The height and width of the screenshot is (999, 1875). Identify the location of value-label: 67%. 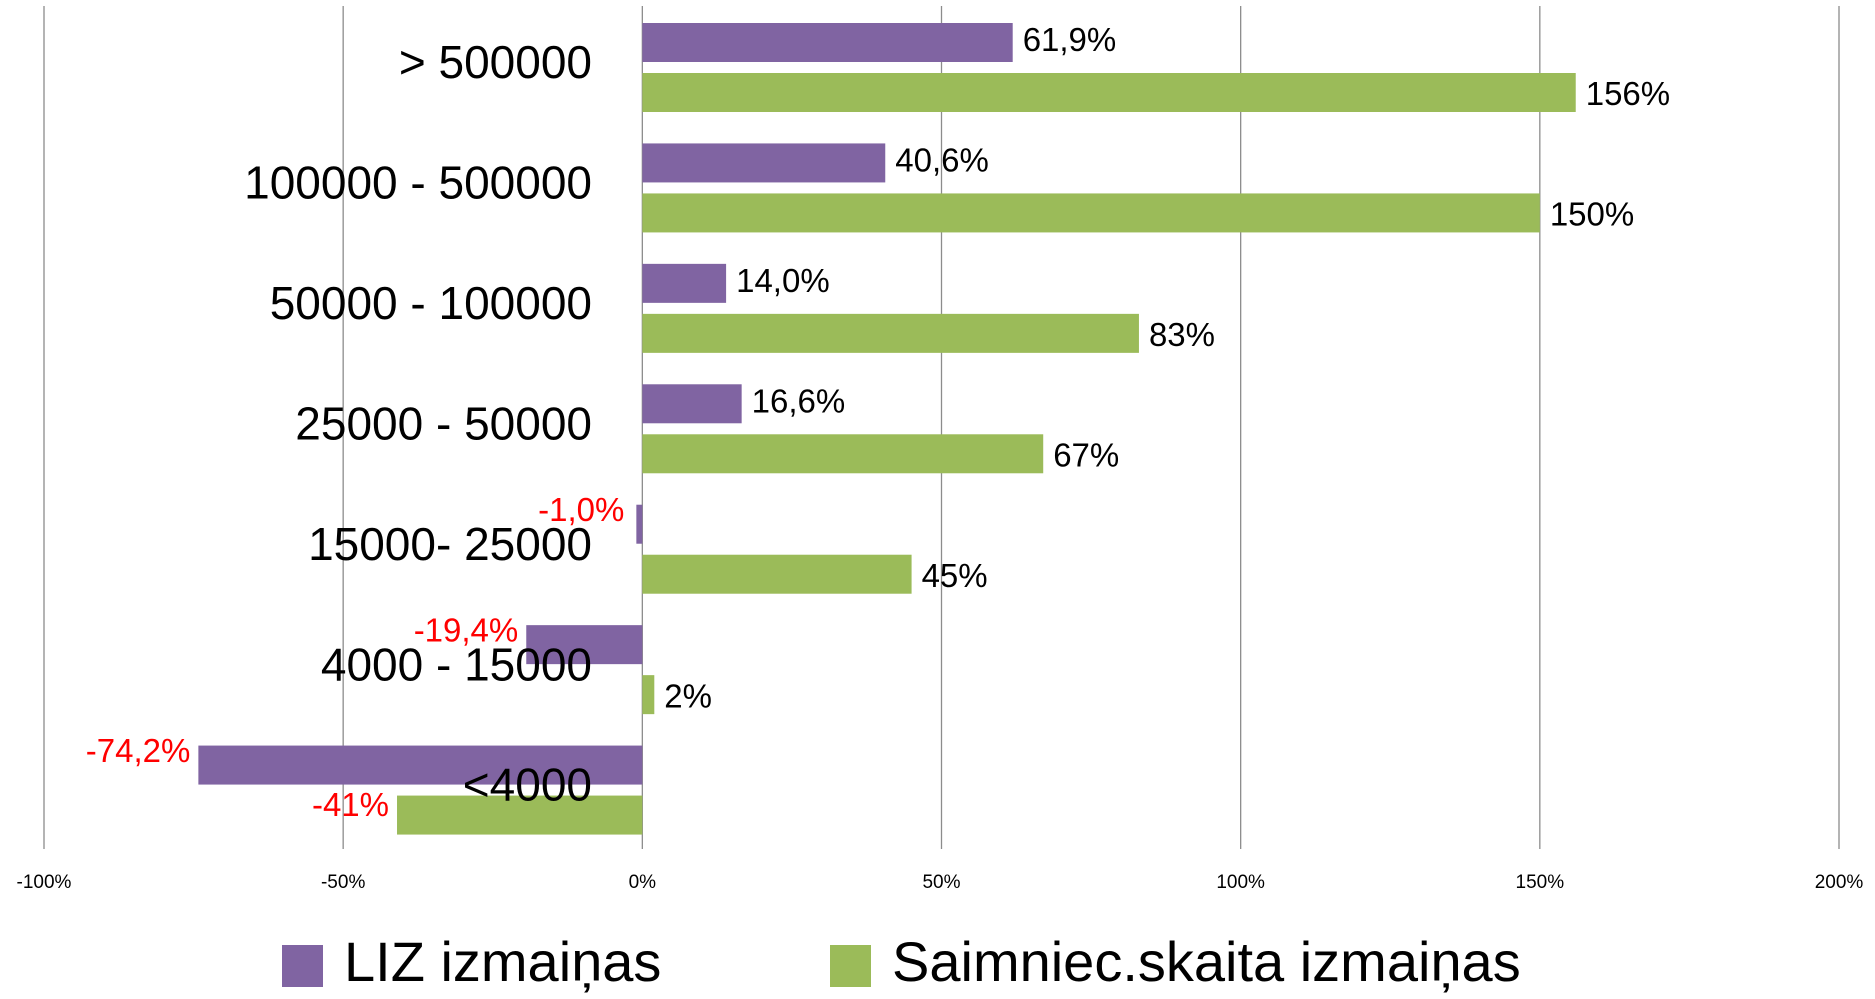
(1086, 455).